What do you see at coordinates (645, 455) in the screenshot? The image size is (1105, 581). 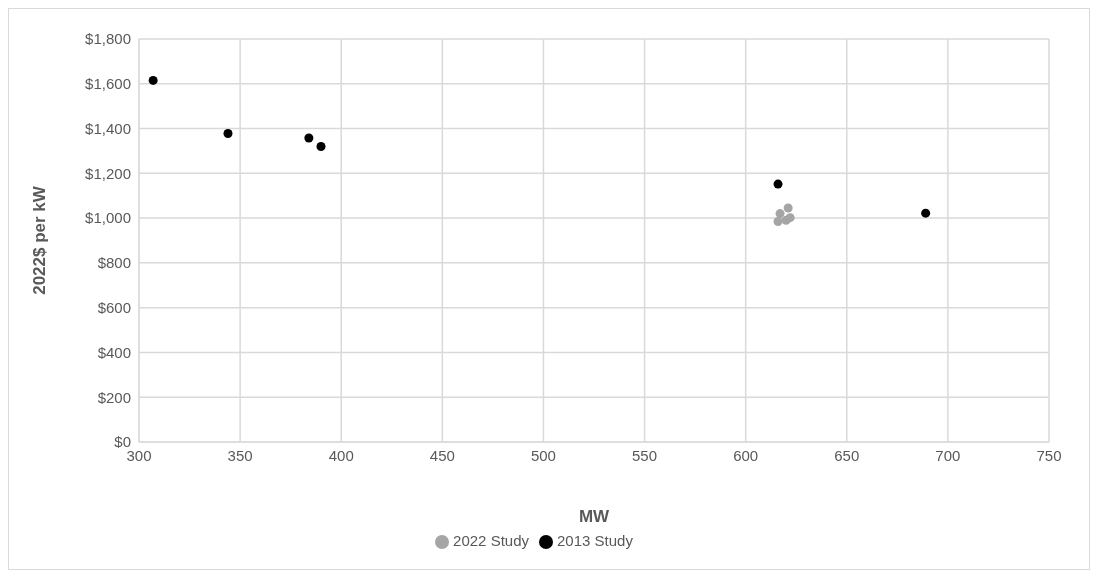 I see `x-tick-label: 550` at bounding box center [645, 455].